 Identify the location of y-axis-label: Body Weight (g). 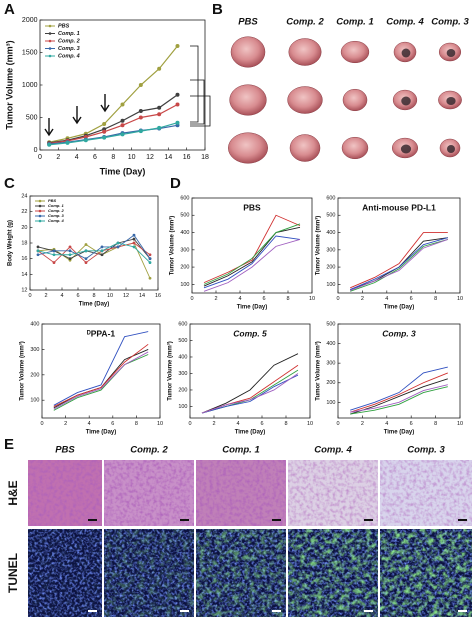
(11, 243).